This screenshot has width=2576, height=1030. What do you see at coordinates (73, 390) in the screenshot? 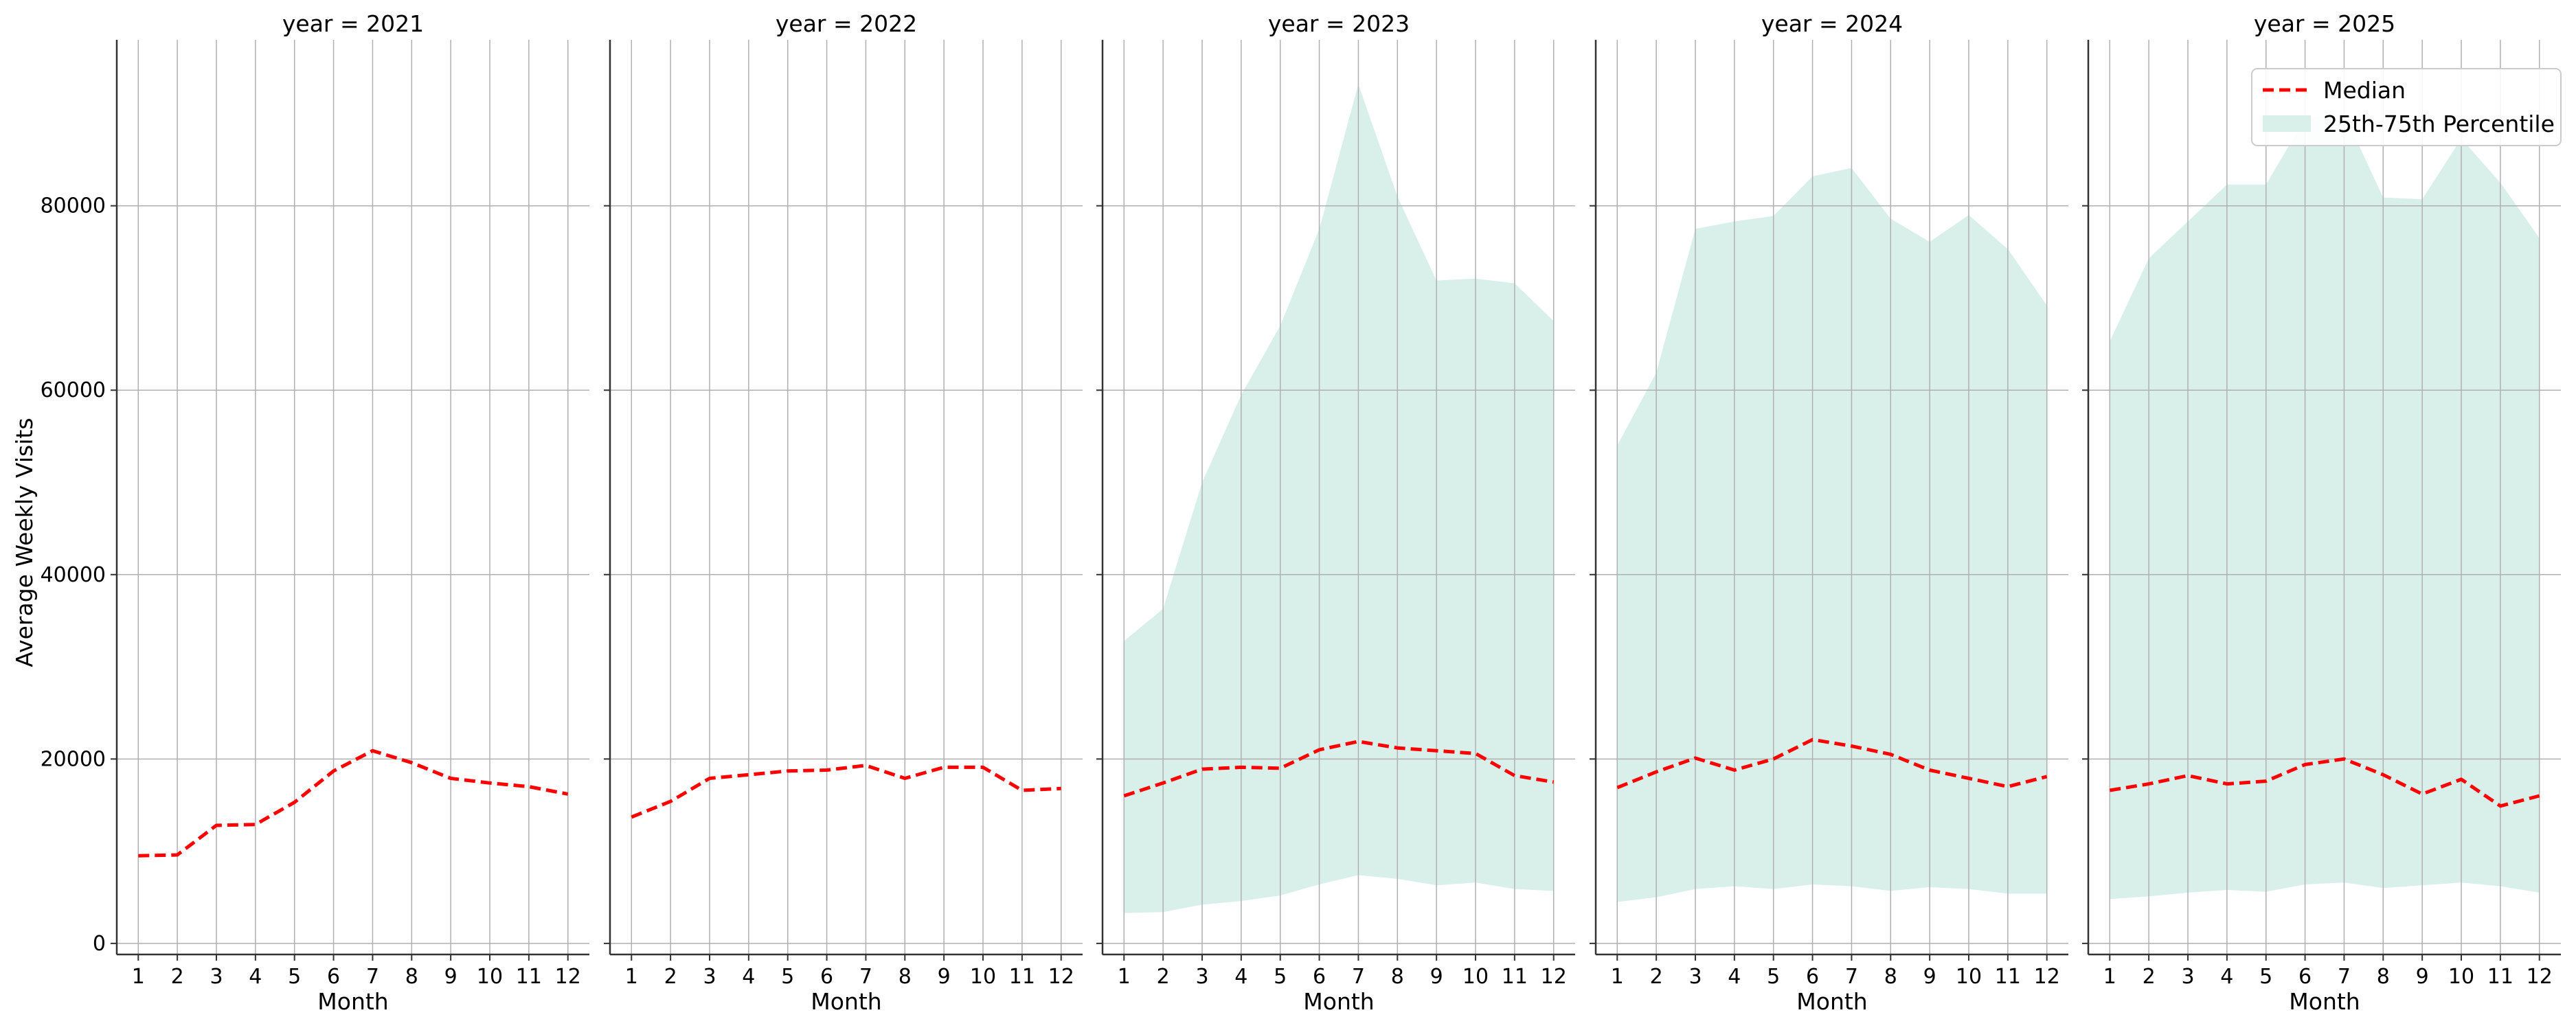
I see `y-tick-label: 60000` at bounding box center [73, 390].